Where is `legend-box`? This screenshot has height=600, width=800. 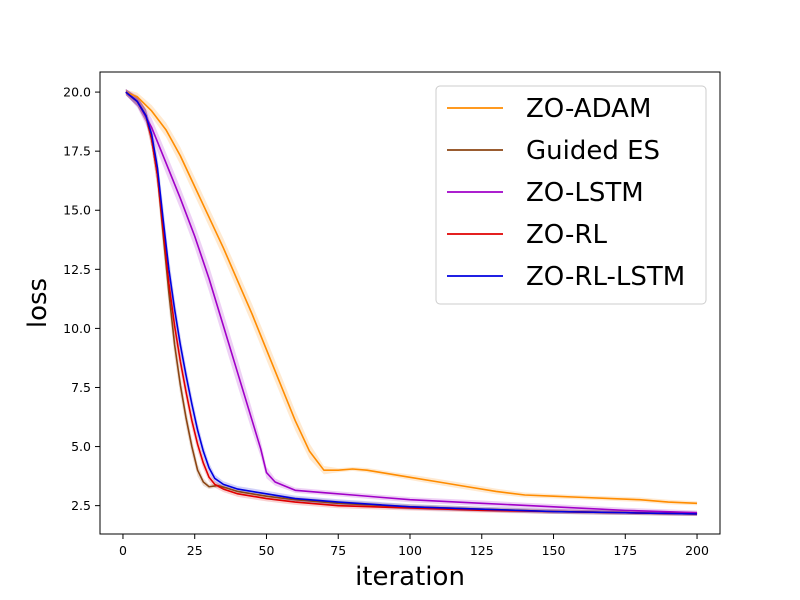
legend-box is located at coordinates (571, 195).